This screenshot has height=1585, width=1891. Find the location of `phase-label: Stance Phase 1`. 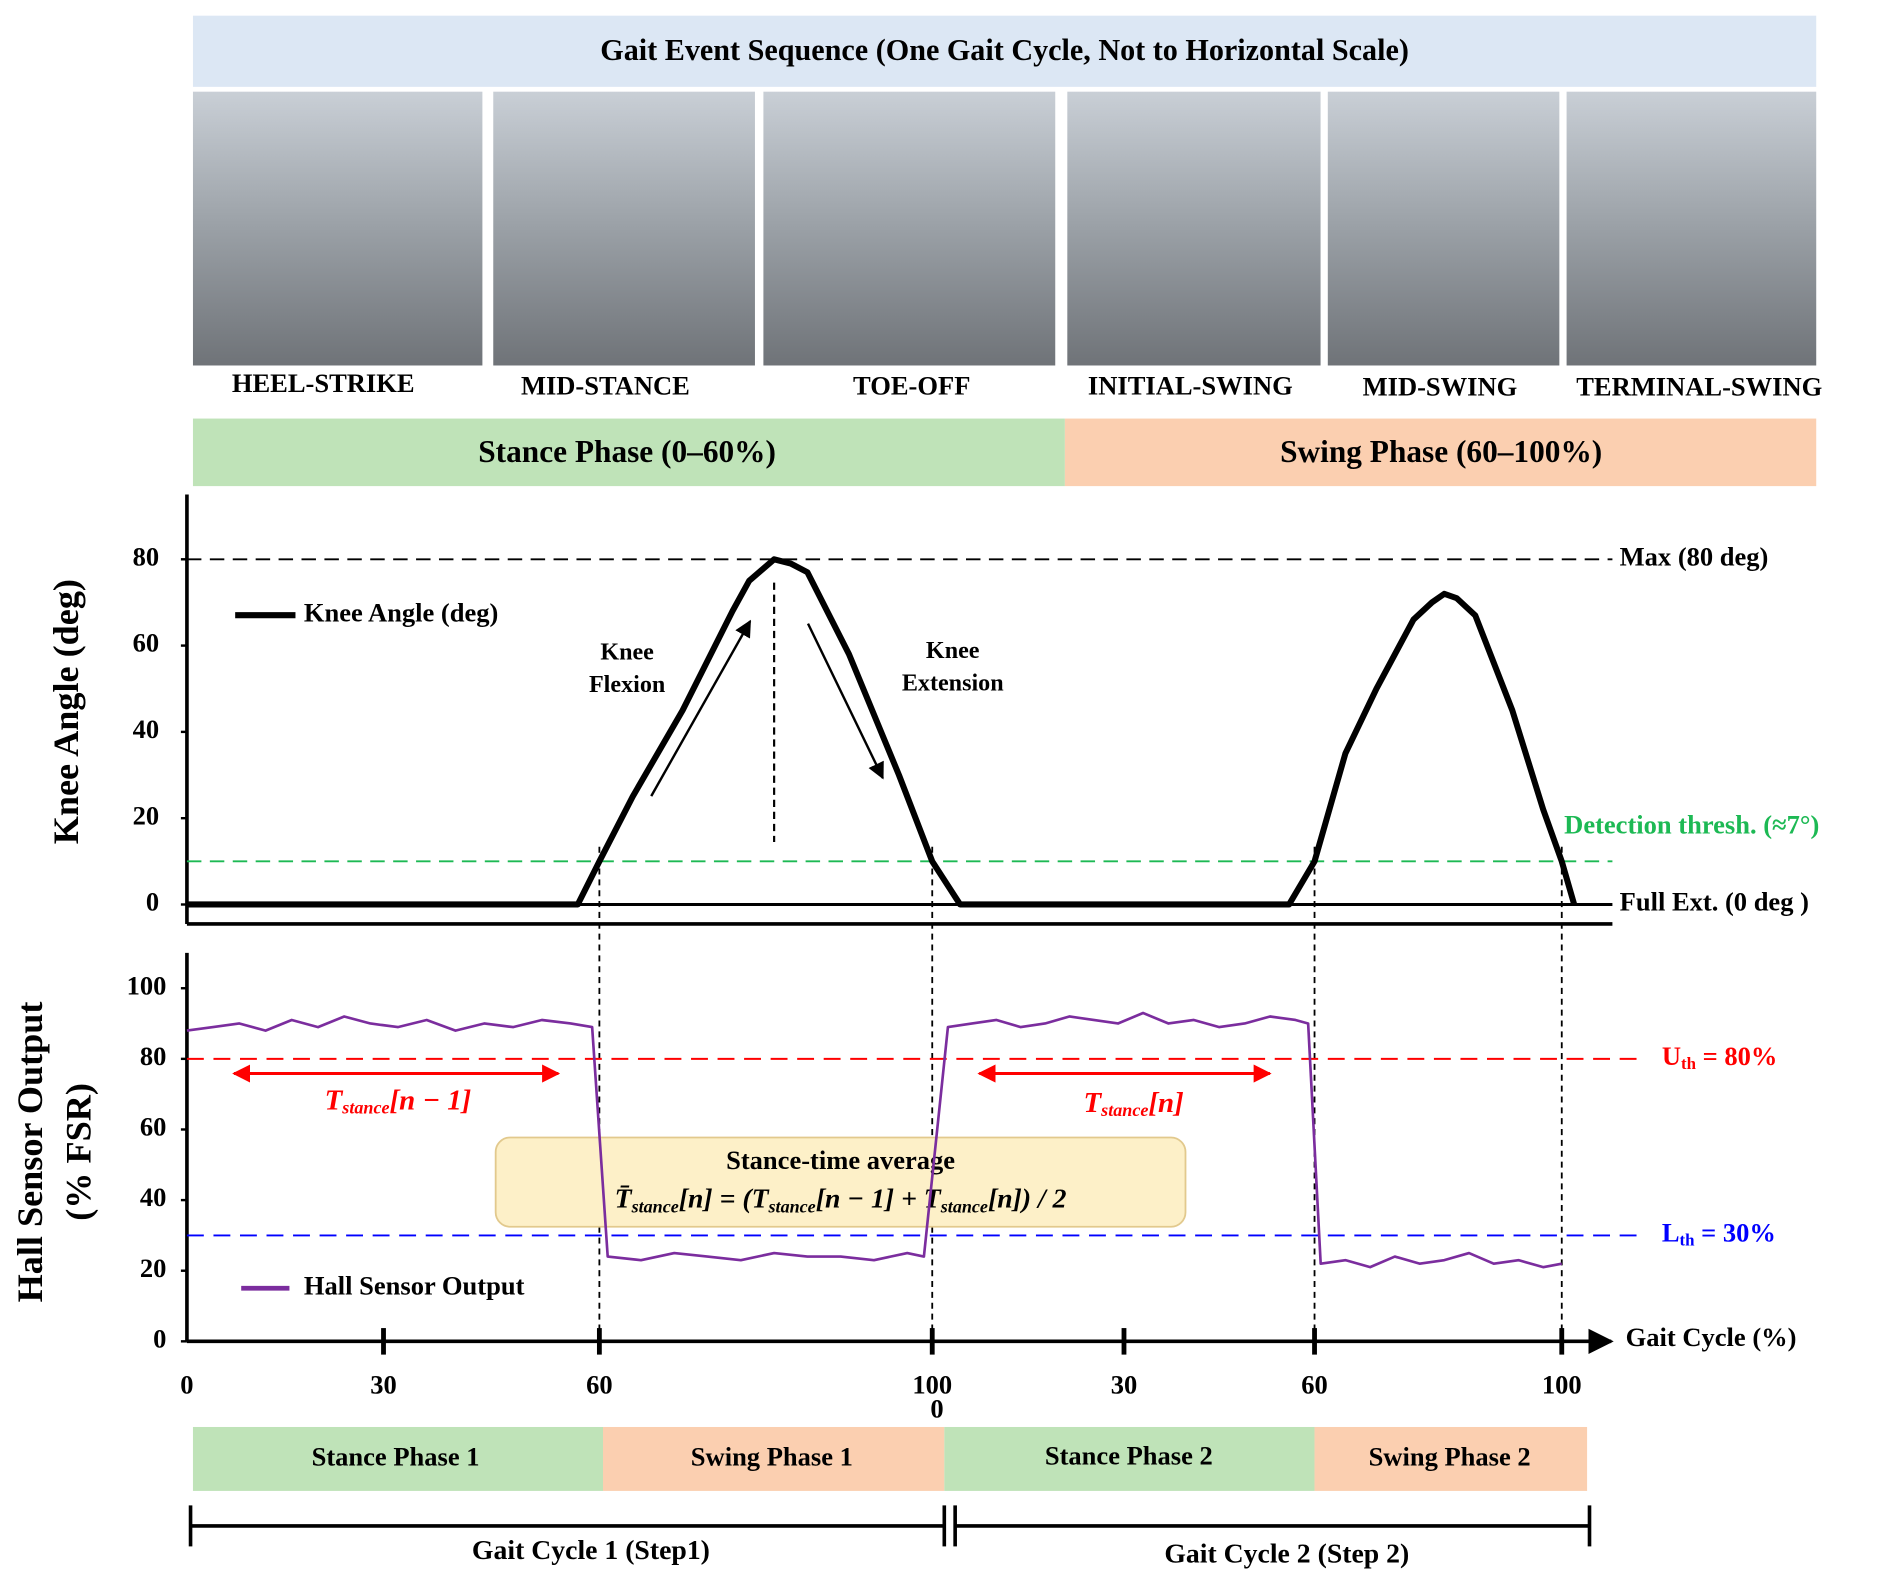

phase-label: Stance Phase 1 is located at coordinates (396, 1457).